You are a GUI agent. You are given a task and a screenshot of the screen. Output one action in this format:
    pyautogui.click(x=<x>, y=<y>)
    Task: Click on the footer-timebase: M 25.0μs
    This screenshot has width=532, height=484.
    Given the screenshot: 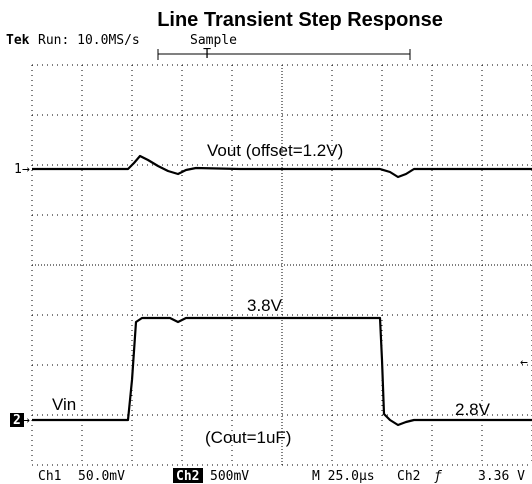 What is the action you would take?
    pyautogui.click(x=343, y=476)
    